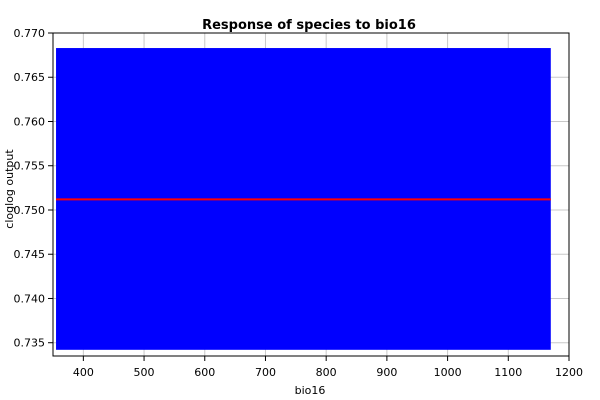 This screenshot has width=600, height=400. Describe the element at coordinates (508, 372) in the screenshot. I see `x-tick-label: 1100` at that location.